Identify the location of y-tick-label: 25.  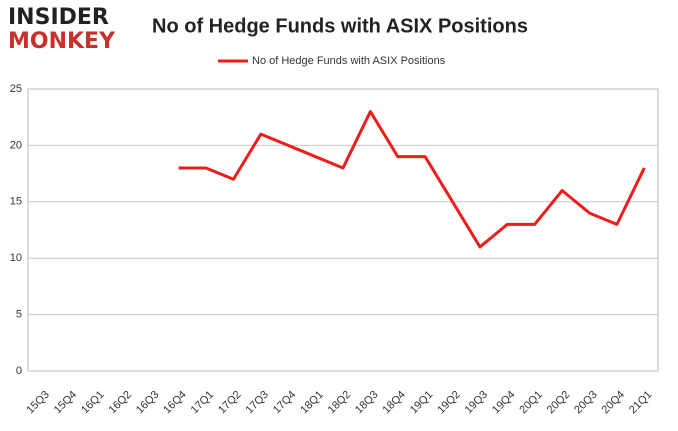
(16, 89).